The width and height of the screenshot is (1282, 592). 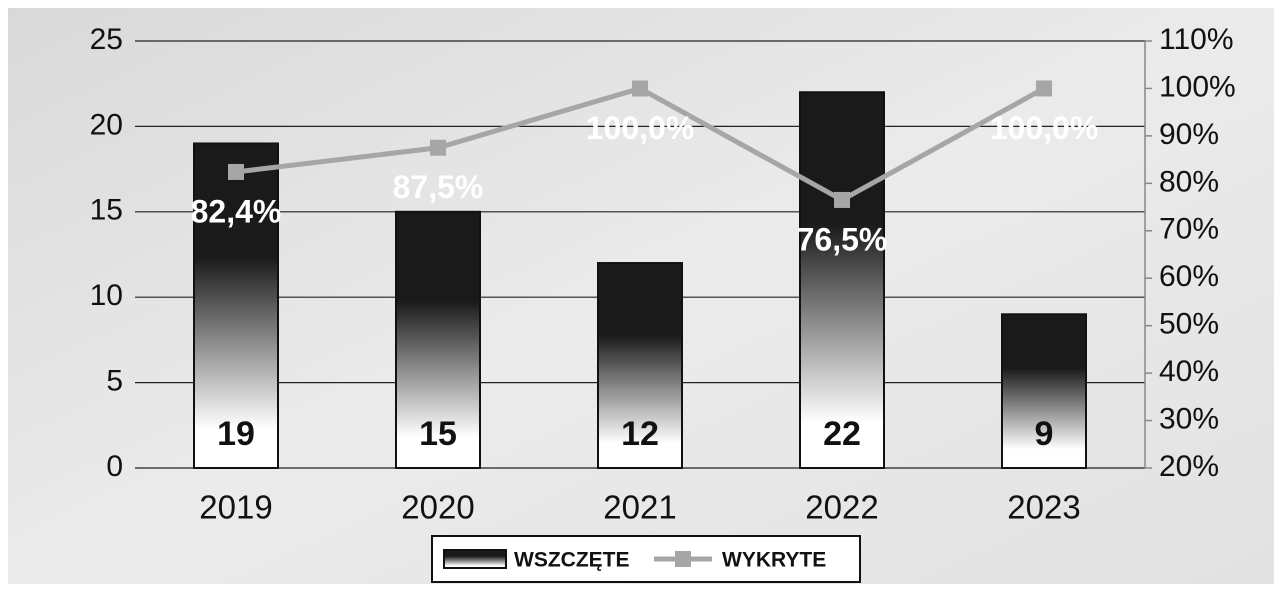 I want to click on x-tick-label: 2020, so click(x=437, y=507).